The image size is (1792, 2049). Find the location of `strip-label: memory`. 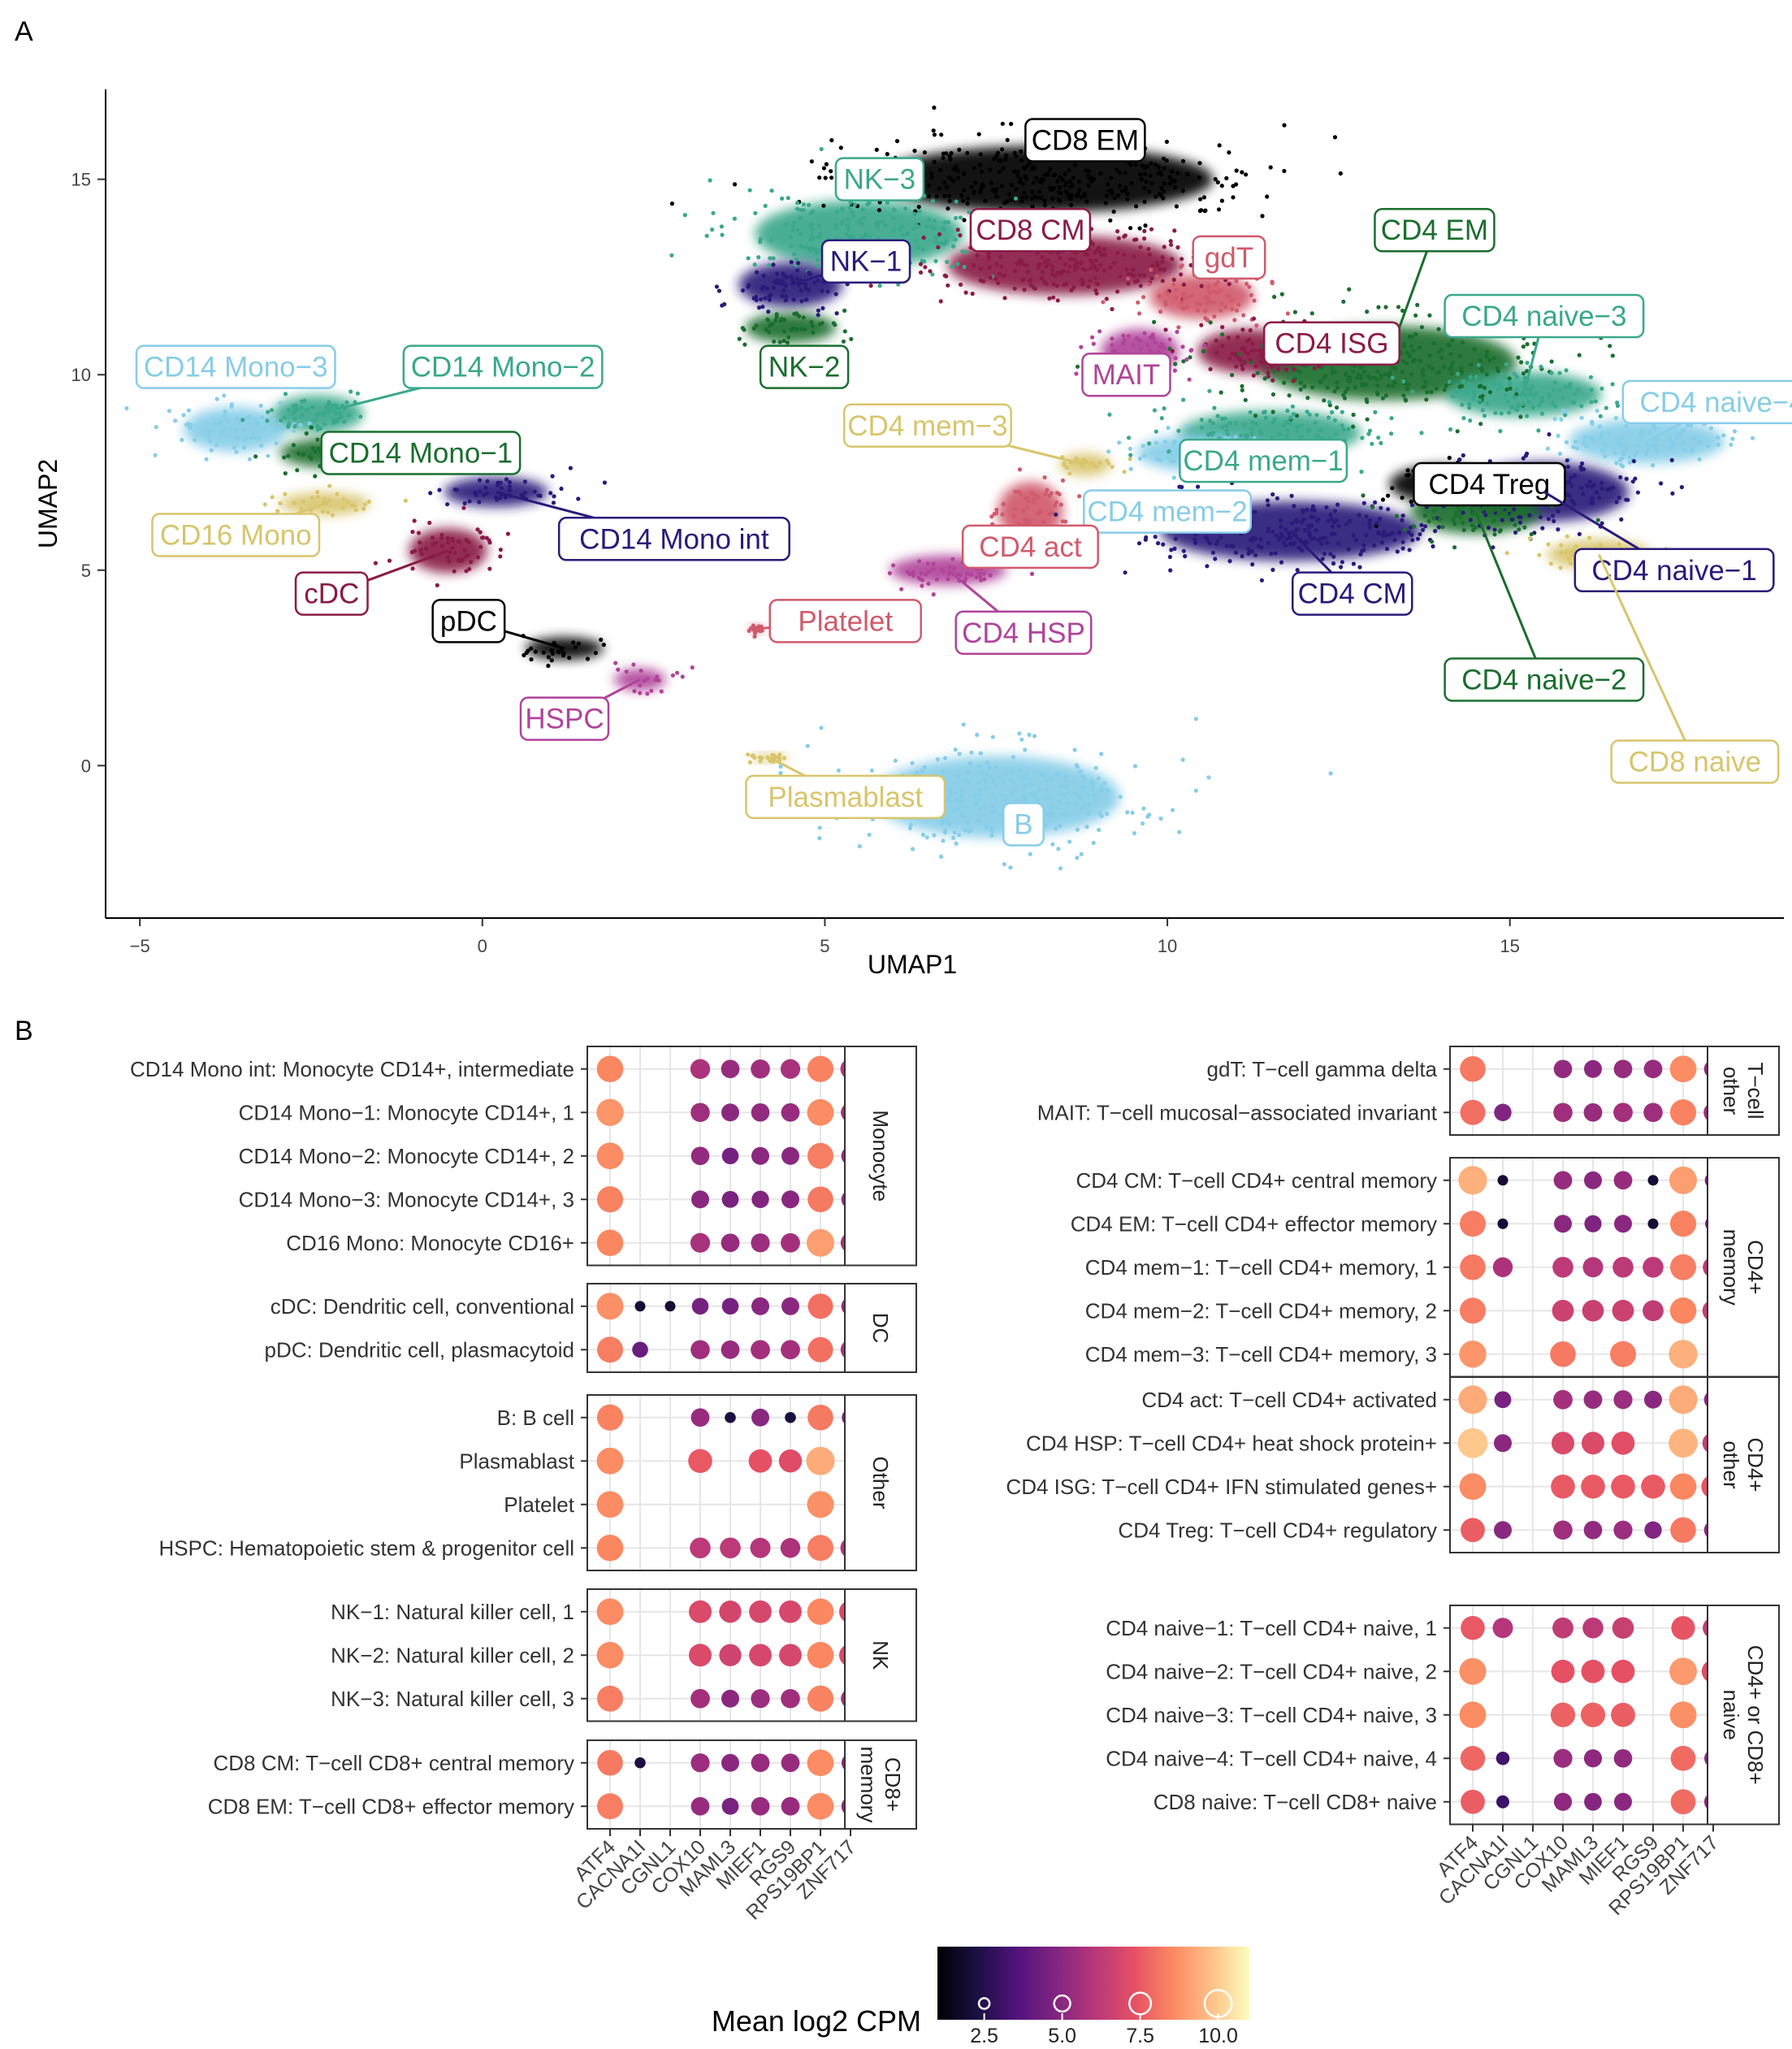

strip-label: memory is located at coordinates (869, 1785).